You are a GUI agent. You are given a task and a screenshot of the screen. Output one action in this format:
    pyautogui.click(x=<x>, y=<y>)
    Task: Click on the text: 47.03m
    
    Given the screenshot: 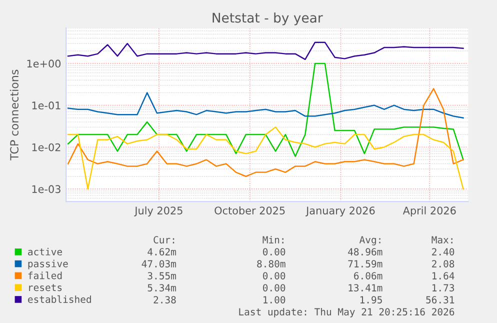 What is the action you would take?
    pyautogui.click(x=159, y=264)
    